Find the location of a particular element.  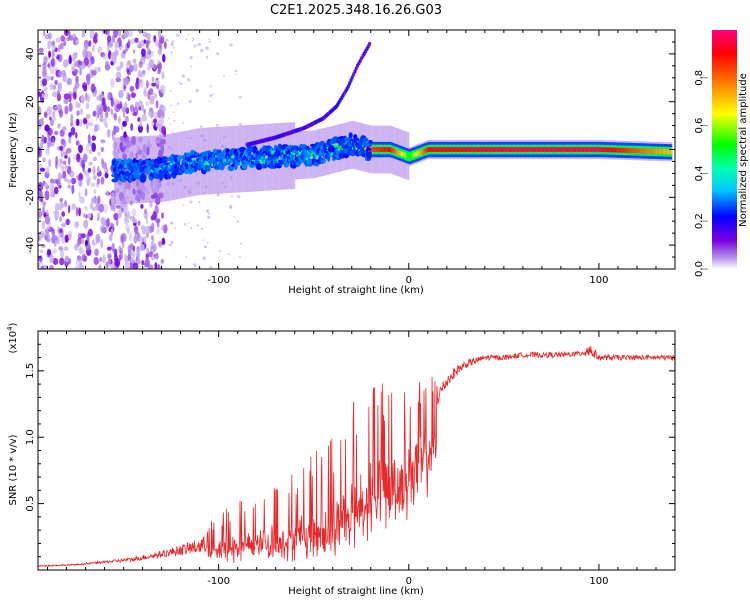

x-tick-label: 100 is located at coordinates (598, 280).